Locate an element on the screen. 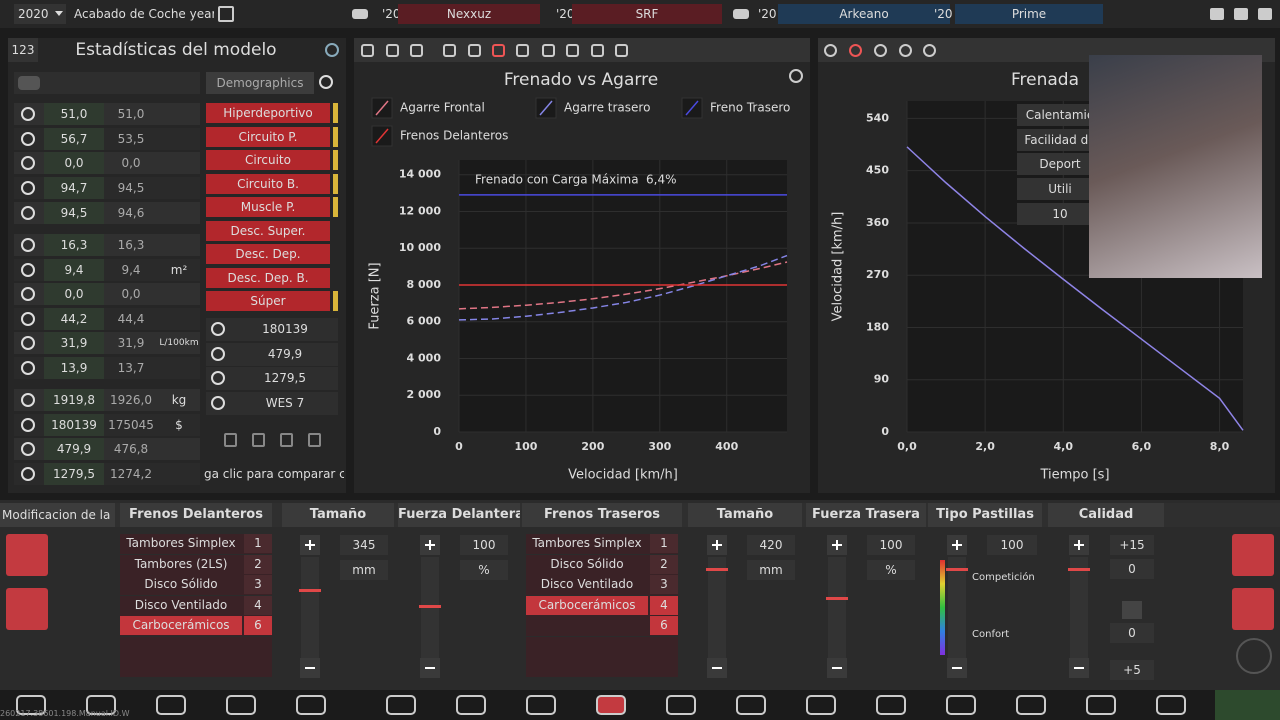  side-tab: Facilidad de is located at coordinates (1057, 139).